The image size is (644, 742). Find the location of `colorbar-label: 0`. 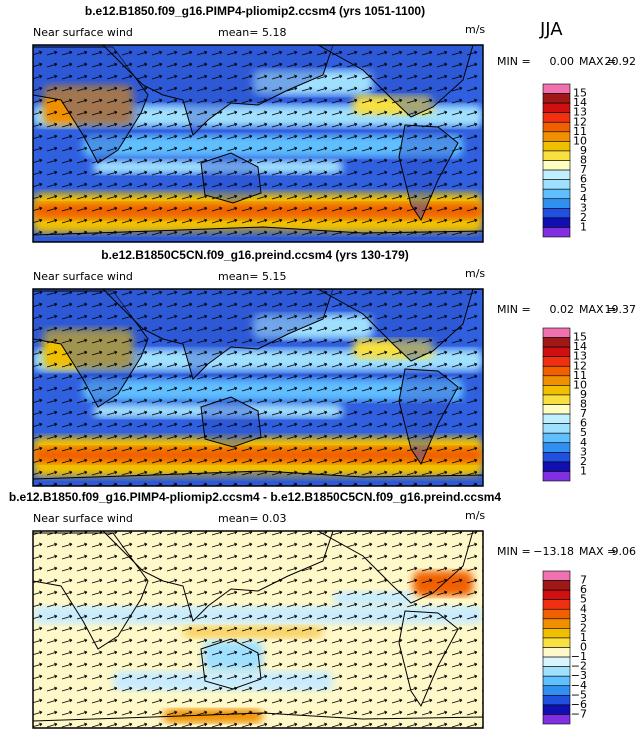

colorbar-label: 0 is located at coordinates (583, 647).